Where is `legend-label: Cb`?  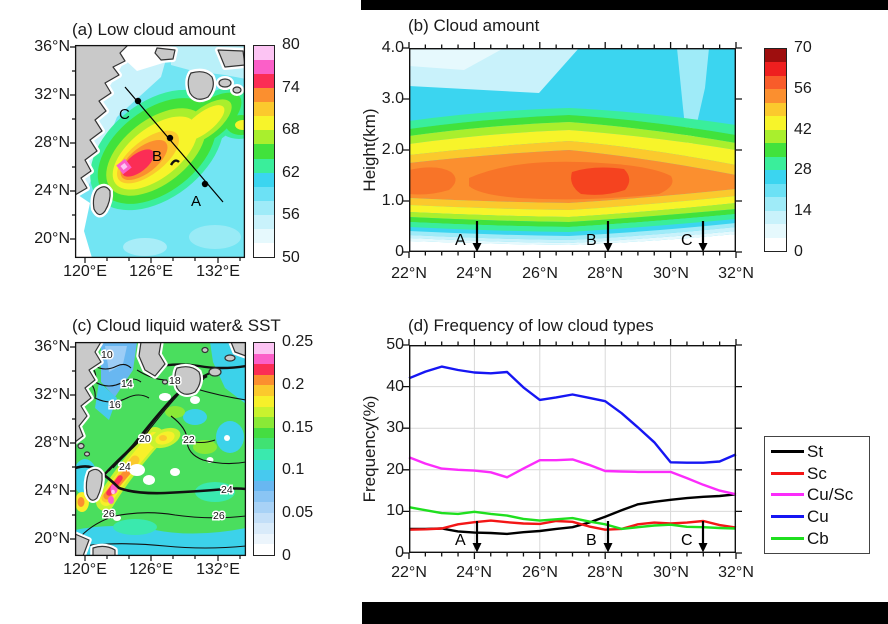 legend-label: Cb is located at coordinates (818, 538).